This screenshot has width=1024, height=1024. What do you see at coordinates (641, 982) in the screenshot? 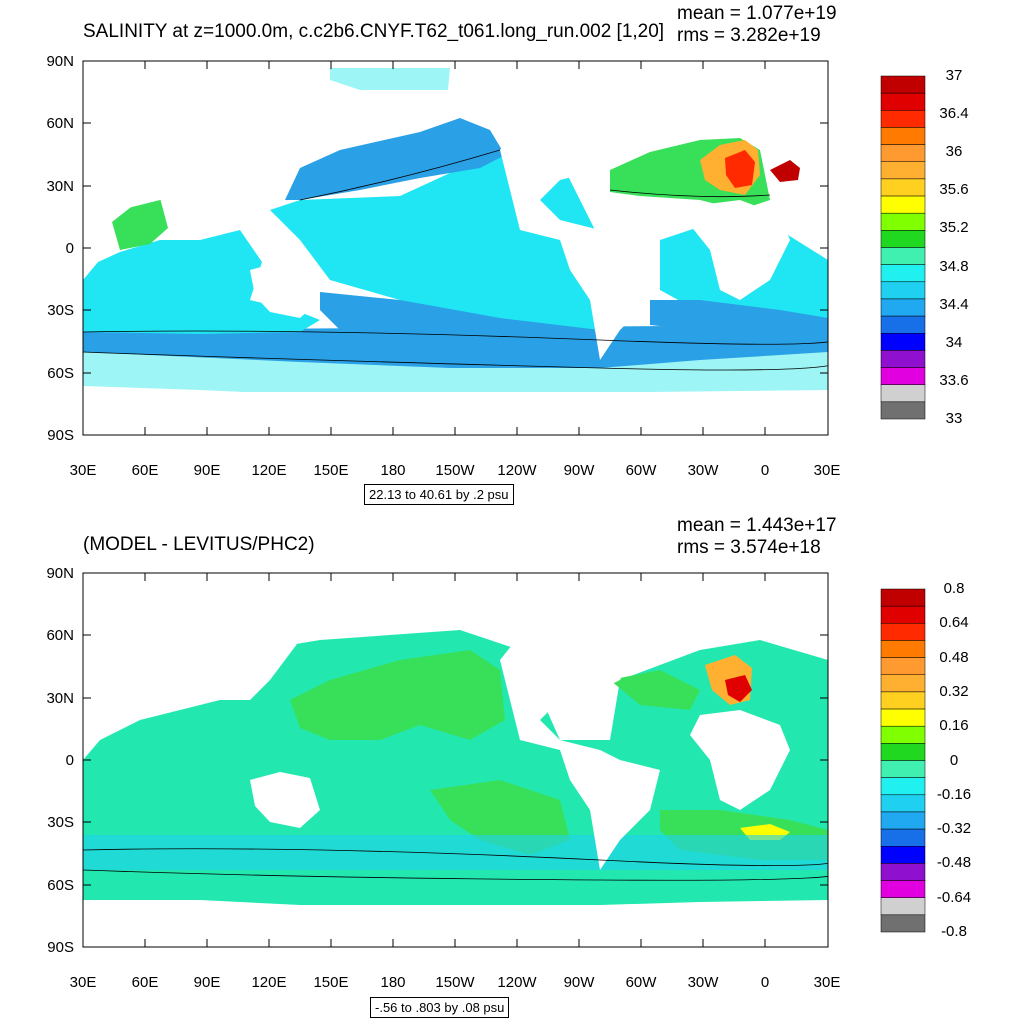
I see `panel2-x-label: 60W` at bounding box center [641, 982].